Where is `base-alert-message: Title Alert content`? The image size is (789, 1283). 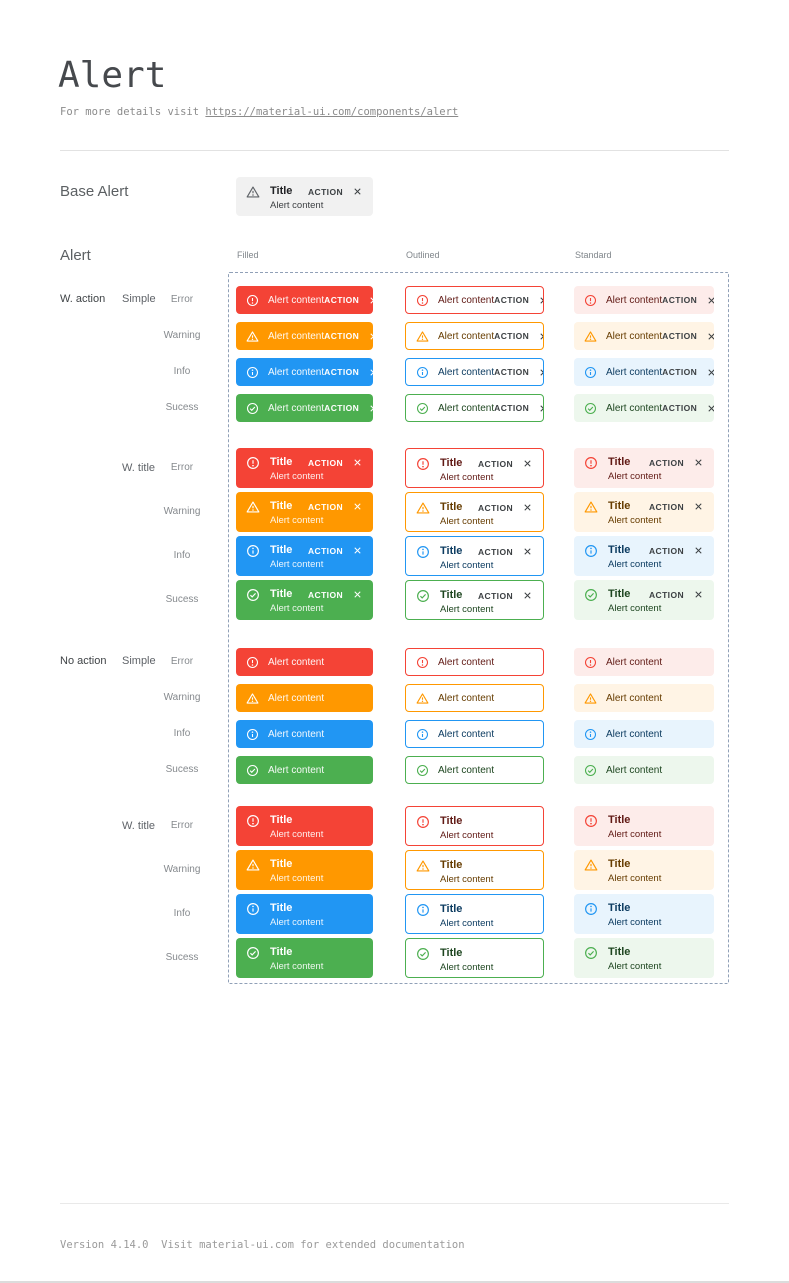 base-alert-message: Title Alert content is located at coordinates (296, 198).